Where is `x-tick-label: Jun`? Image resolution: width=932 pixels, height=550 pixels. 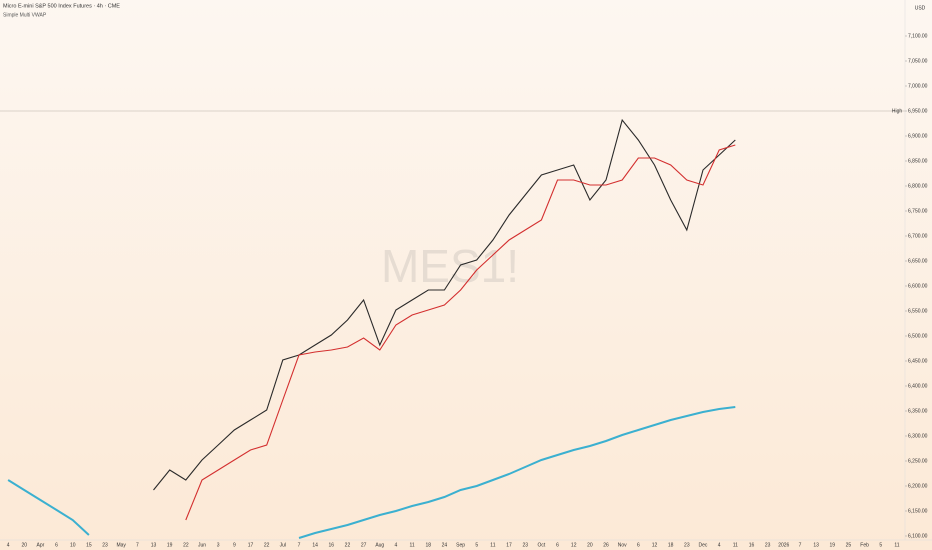
x-tick-label: Jun is located at coordinates (202, 545).